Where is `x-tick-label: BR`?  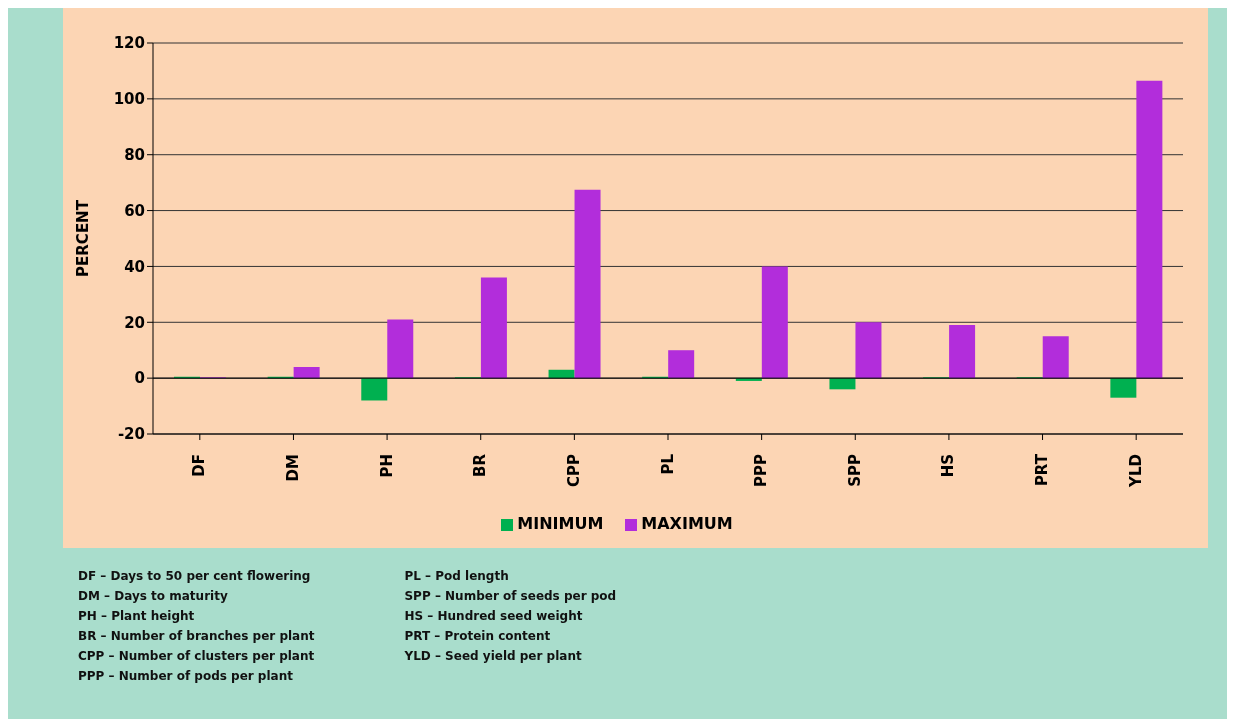
x-tick-label: BR is located at coordinates (480, 465).